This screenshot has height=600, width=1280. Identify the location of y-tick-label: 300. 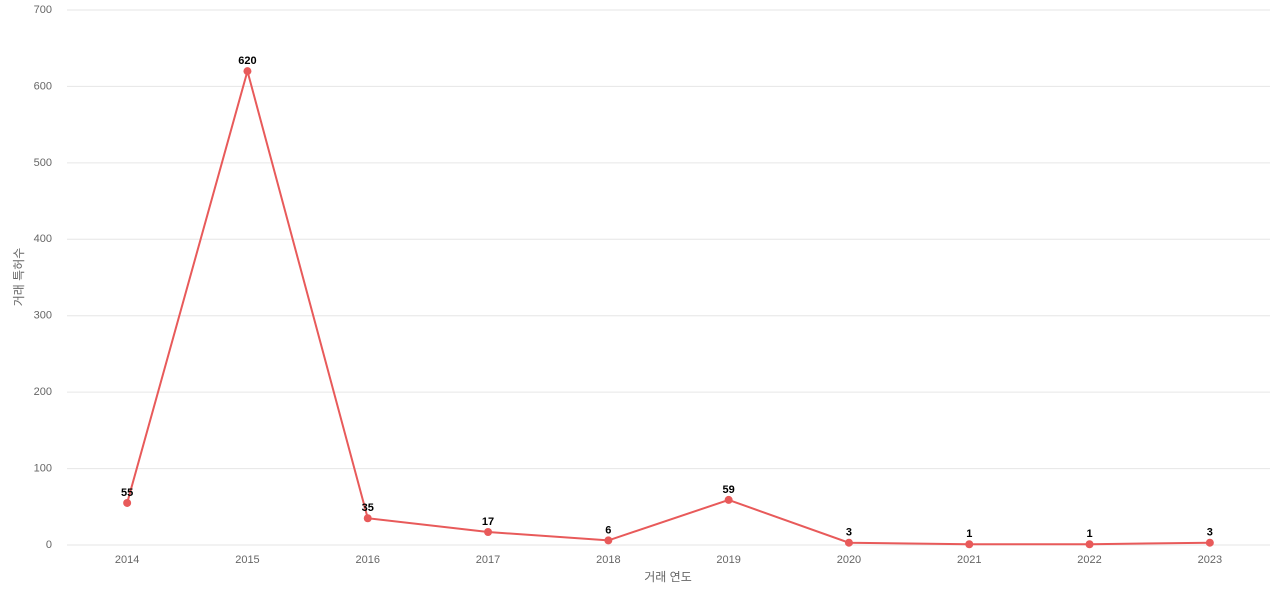
(43, 316).